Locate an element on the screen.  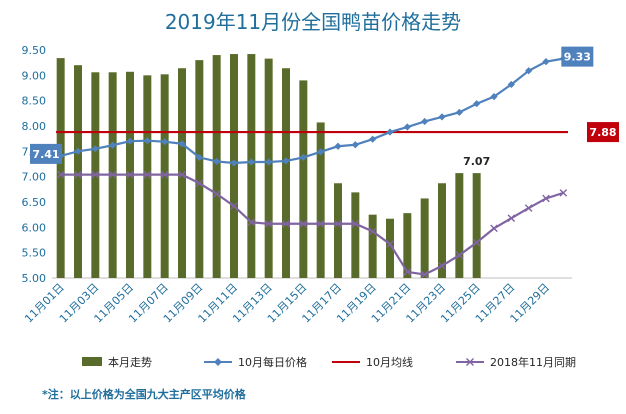
data-label: 9.33 is located at coordinates (577, 56).